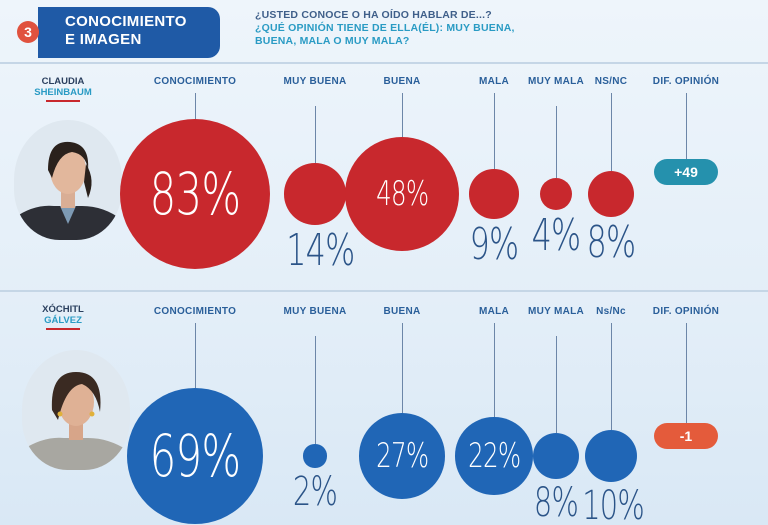  I want to click on value-label: 27%, so click(402, 455).